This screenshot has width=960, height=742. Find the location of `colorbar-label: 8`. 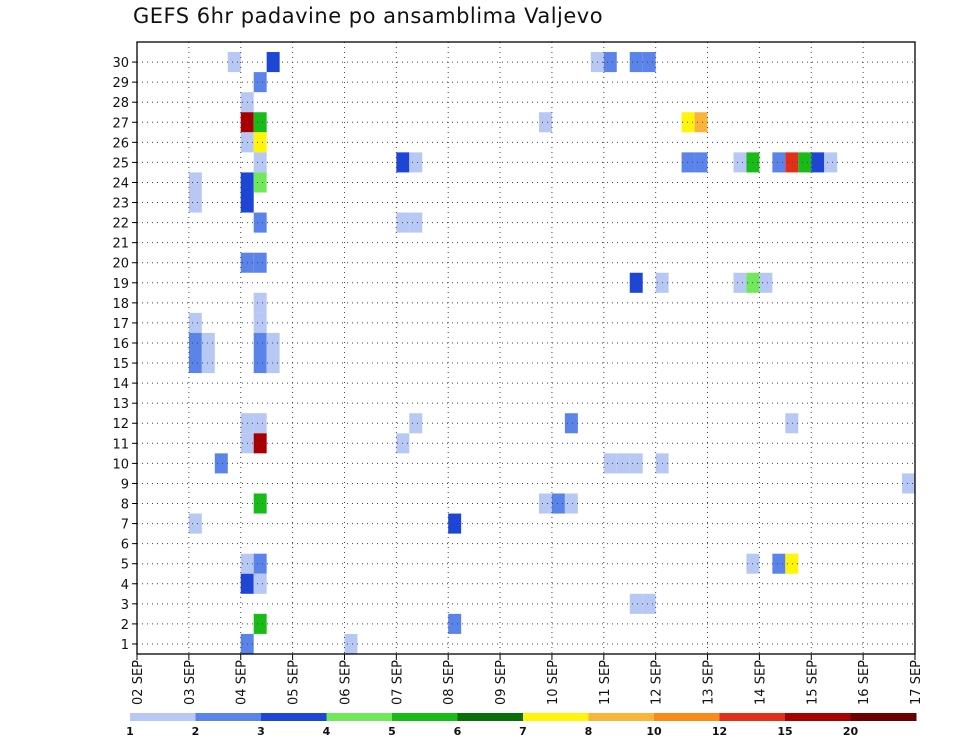

colorbar-label: 8 is located at coordinates (589, 731).